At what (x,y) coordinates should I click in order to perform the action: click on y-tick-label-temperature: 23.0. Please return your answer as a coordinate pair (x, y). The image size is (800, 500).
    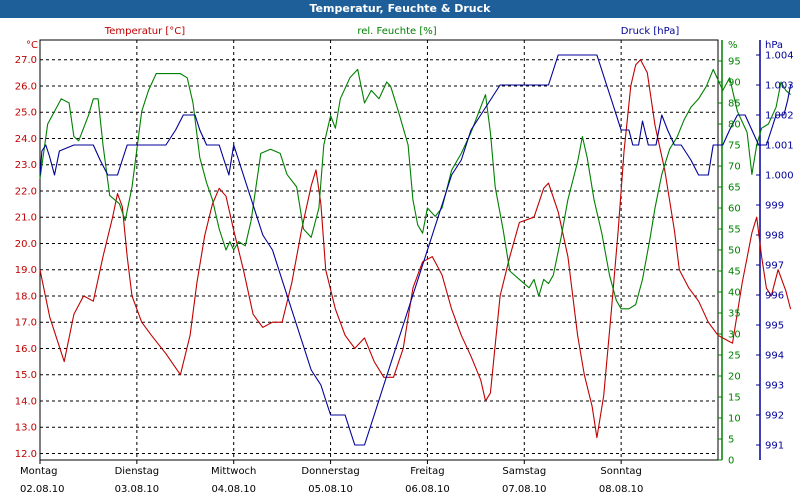
    Looking at the image, I should click on (26, 165).